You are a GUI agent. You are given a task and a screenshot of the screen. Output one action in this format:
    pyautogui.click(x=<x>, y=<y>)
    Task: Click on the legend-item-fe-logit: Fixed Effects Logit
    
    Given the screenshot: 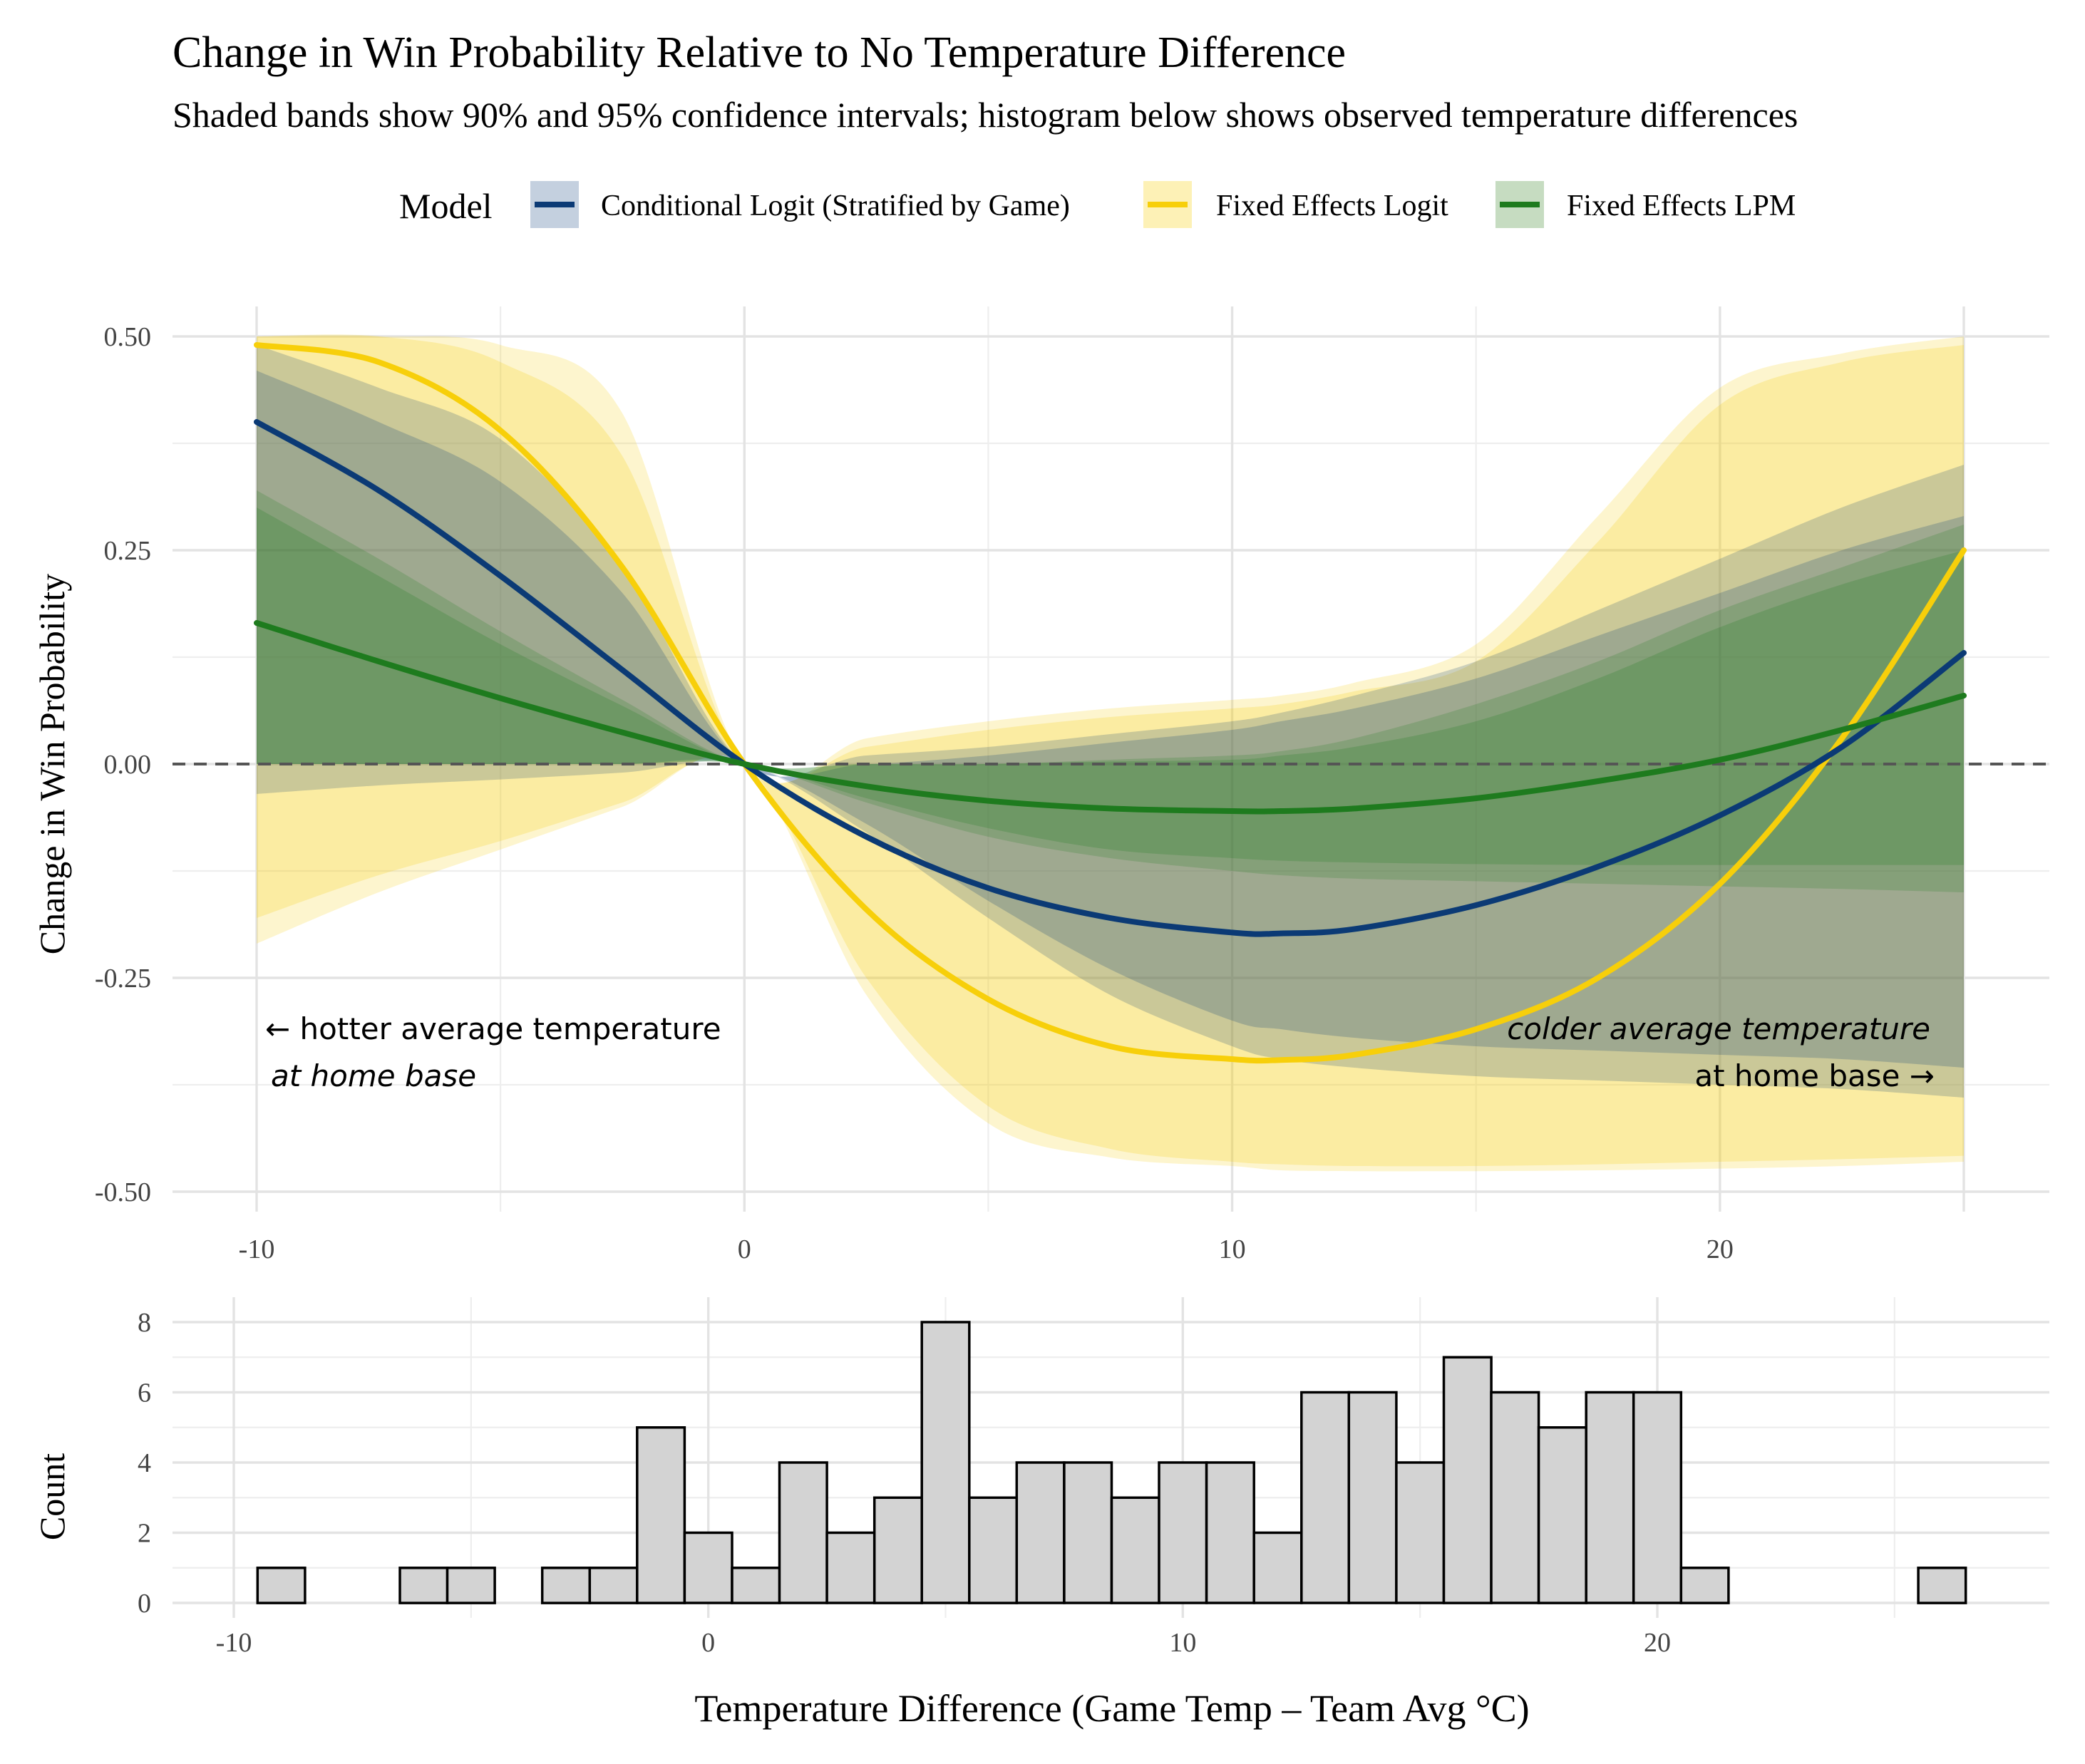 What is the action you would take?
    pyautogui.click(x=1295, y=204)
    